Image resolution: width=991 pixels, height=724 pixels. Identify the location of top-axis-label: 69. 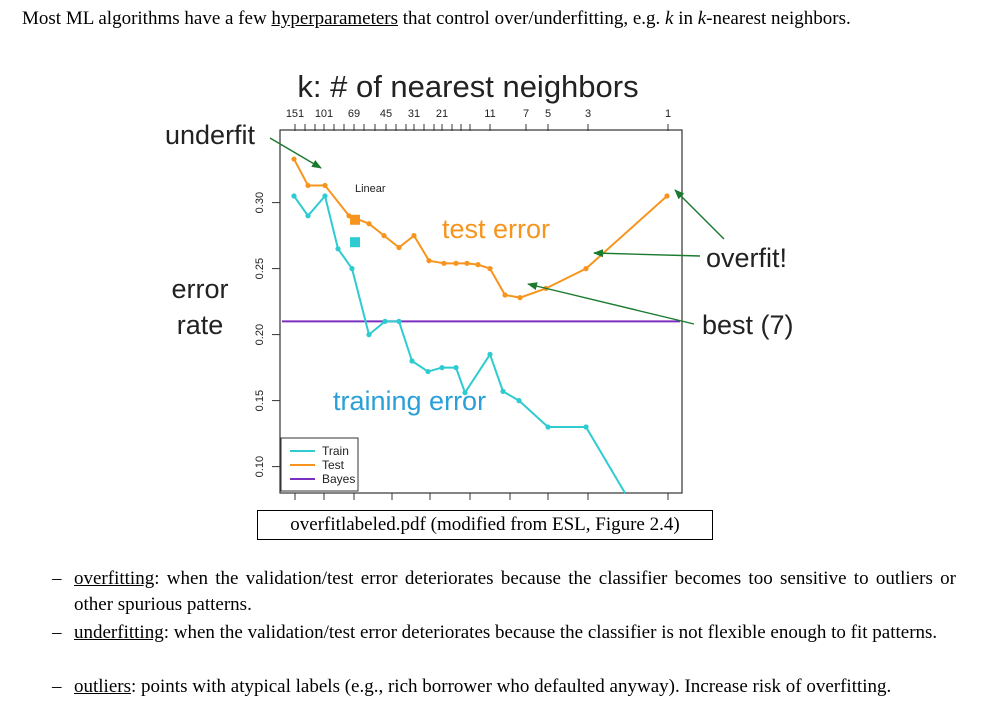
(354, 114).